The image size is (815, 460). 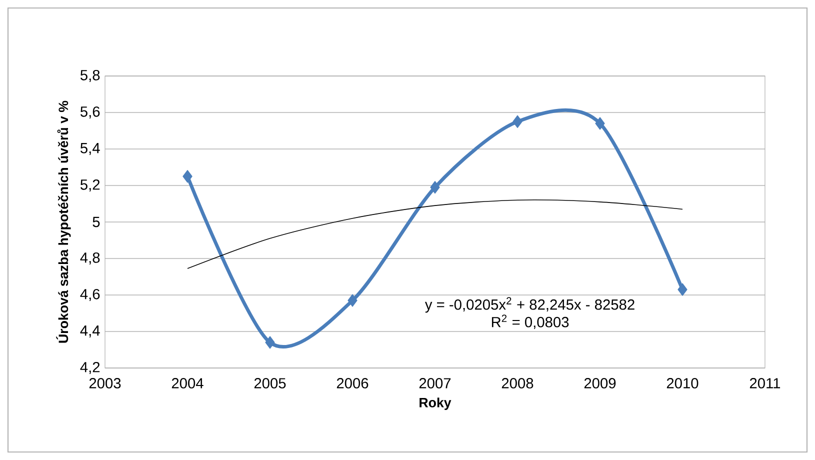 What do you see at coordinates (90, 332) in the screenshot?
I see `y-tick-label: 4,4` at bounding box center [90, 332].